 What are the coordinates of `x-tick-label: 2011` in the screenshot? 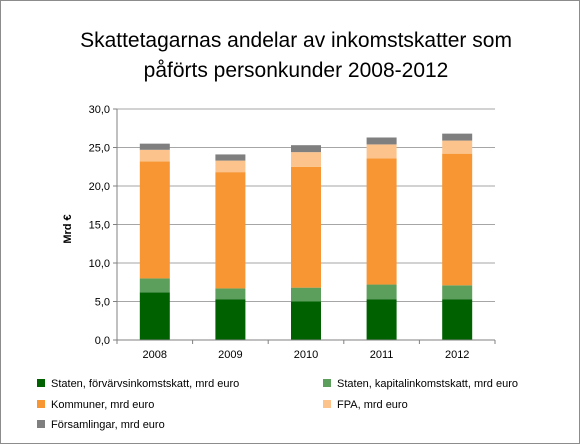 It's located at (382, 355).